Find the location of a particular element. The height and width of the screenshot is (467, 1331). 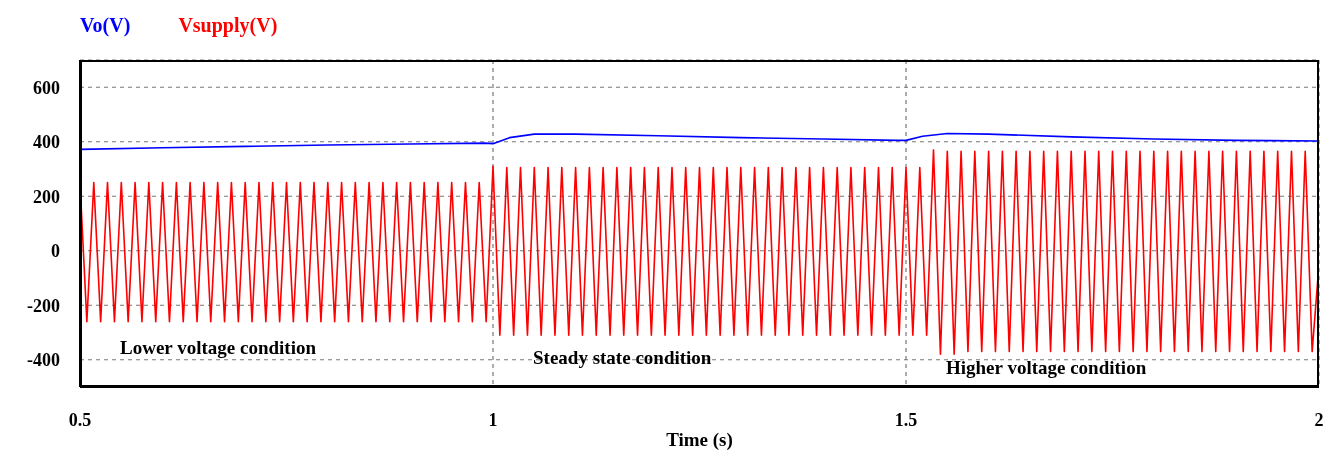

annotation: Steady state condition is located at coordinates (622, 358).